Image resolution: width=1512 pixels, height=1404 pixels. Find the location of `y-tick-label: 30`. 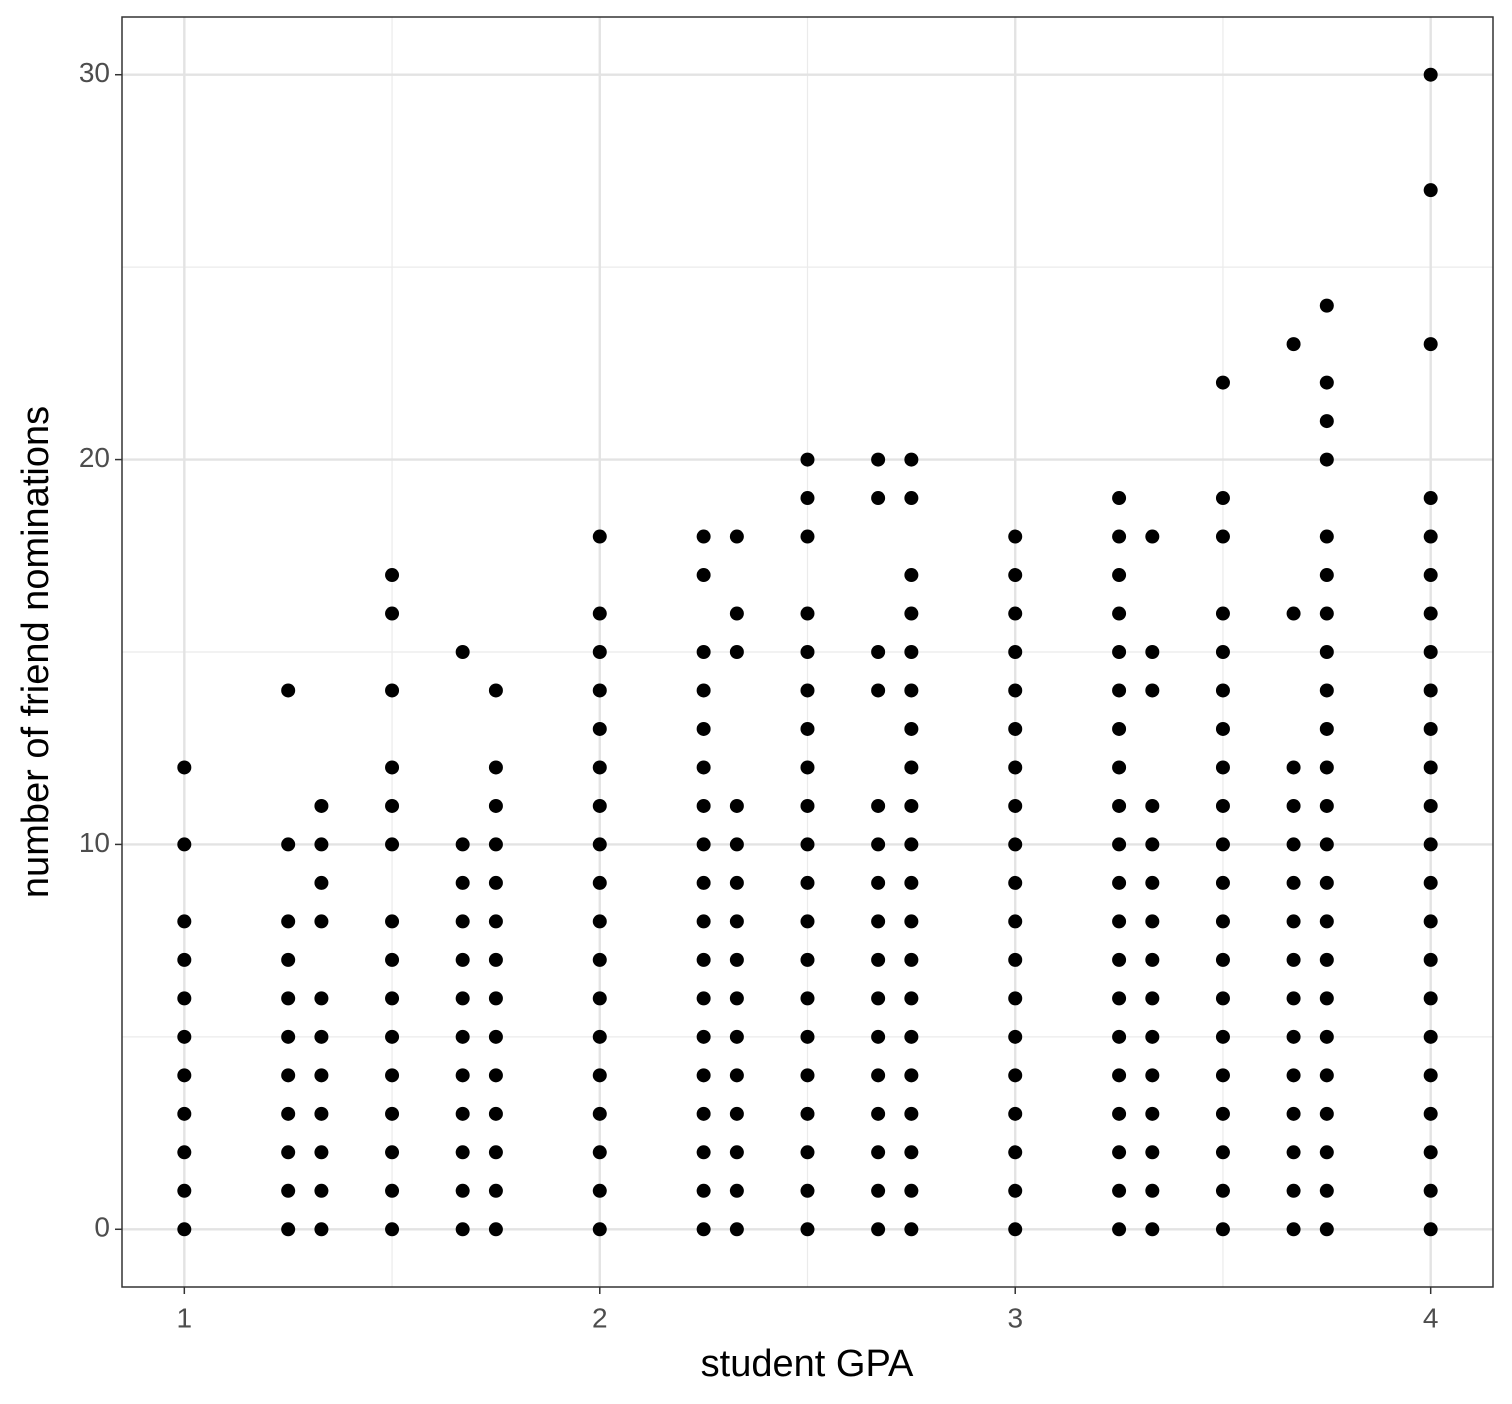

y-tick-label: 30 is located at coordinates (94, 72).